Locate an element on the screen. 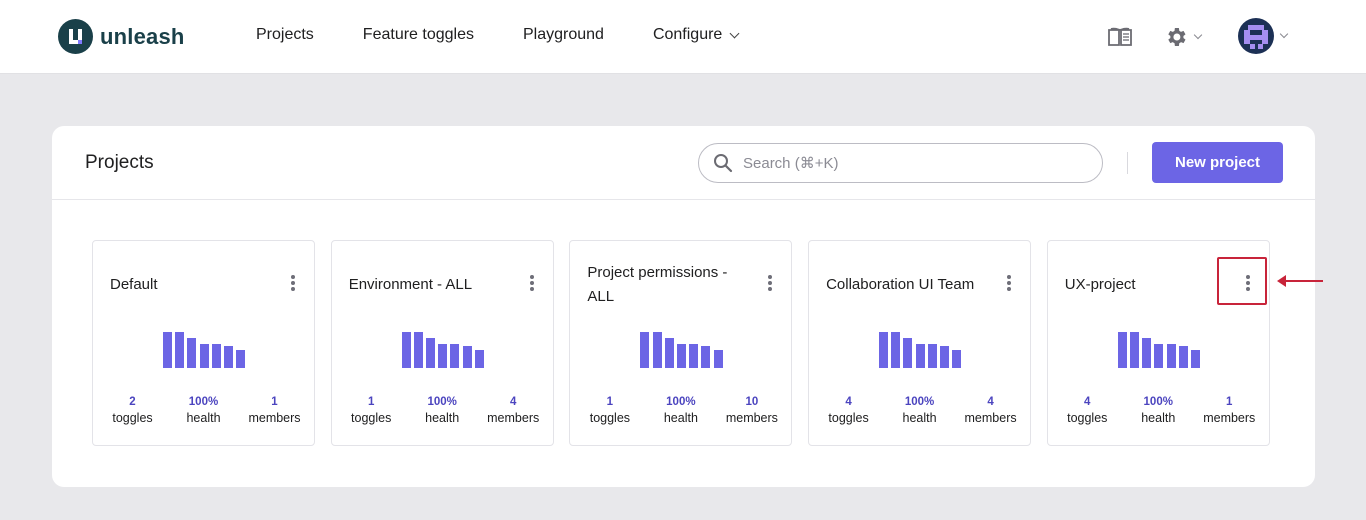  project-stats: 1 toggles 100% health 10 members is located at coordinates (680, 411).